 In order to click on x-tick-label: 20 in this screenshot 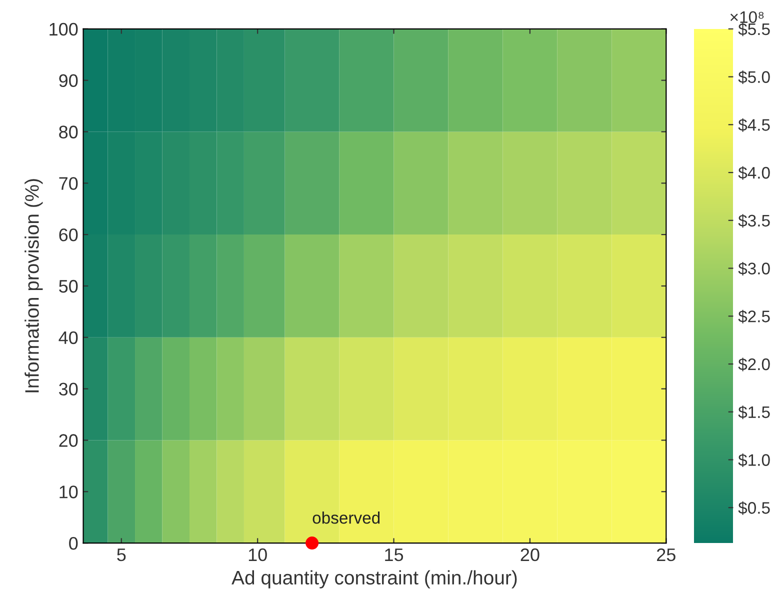, I will do `click(530, 555)`.